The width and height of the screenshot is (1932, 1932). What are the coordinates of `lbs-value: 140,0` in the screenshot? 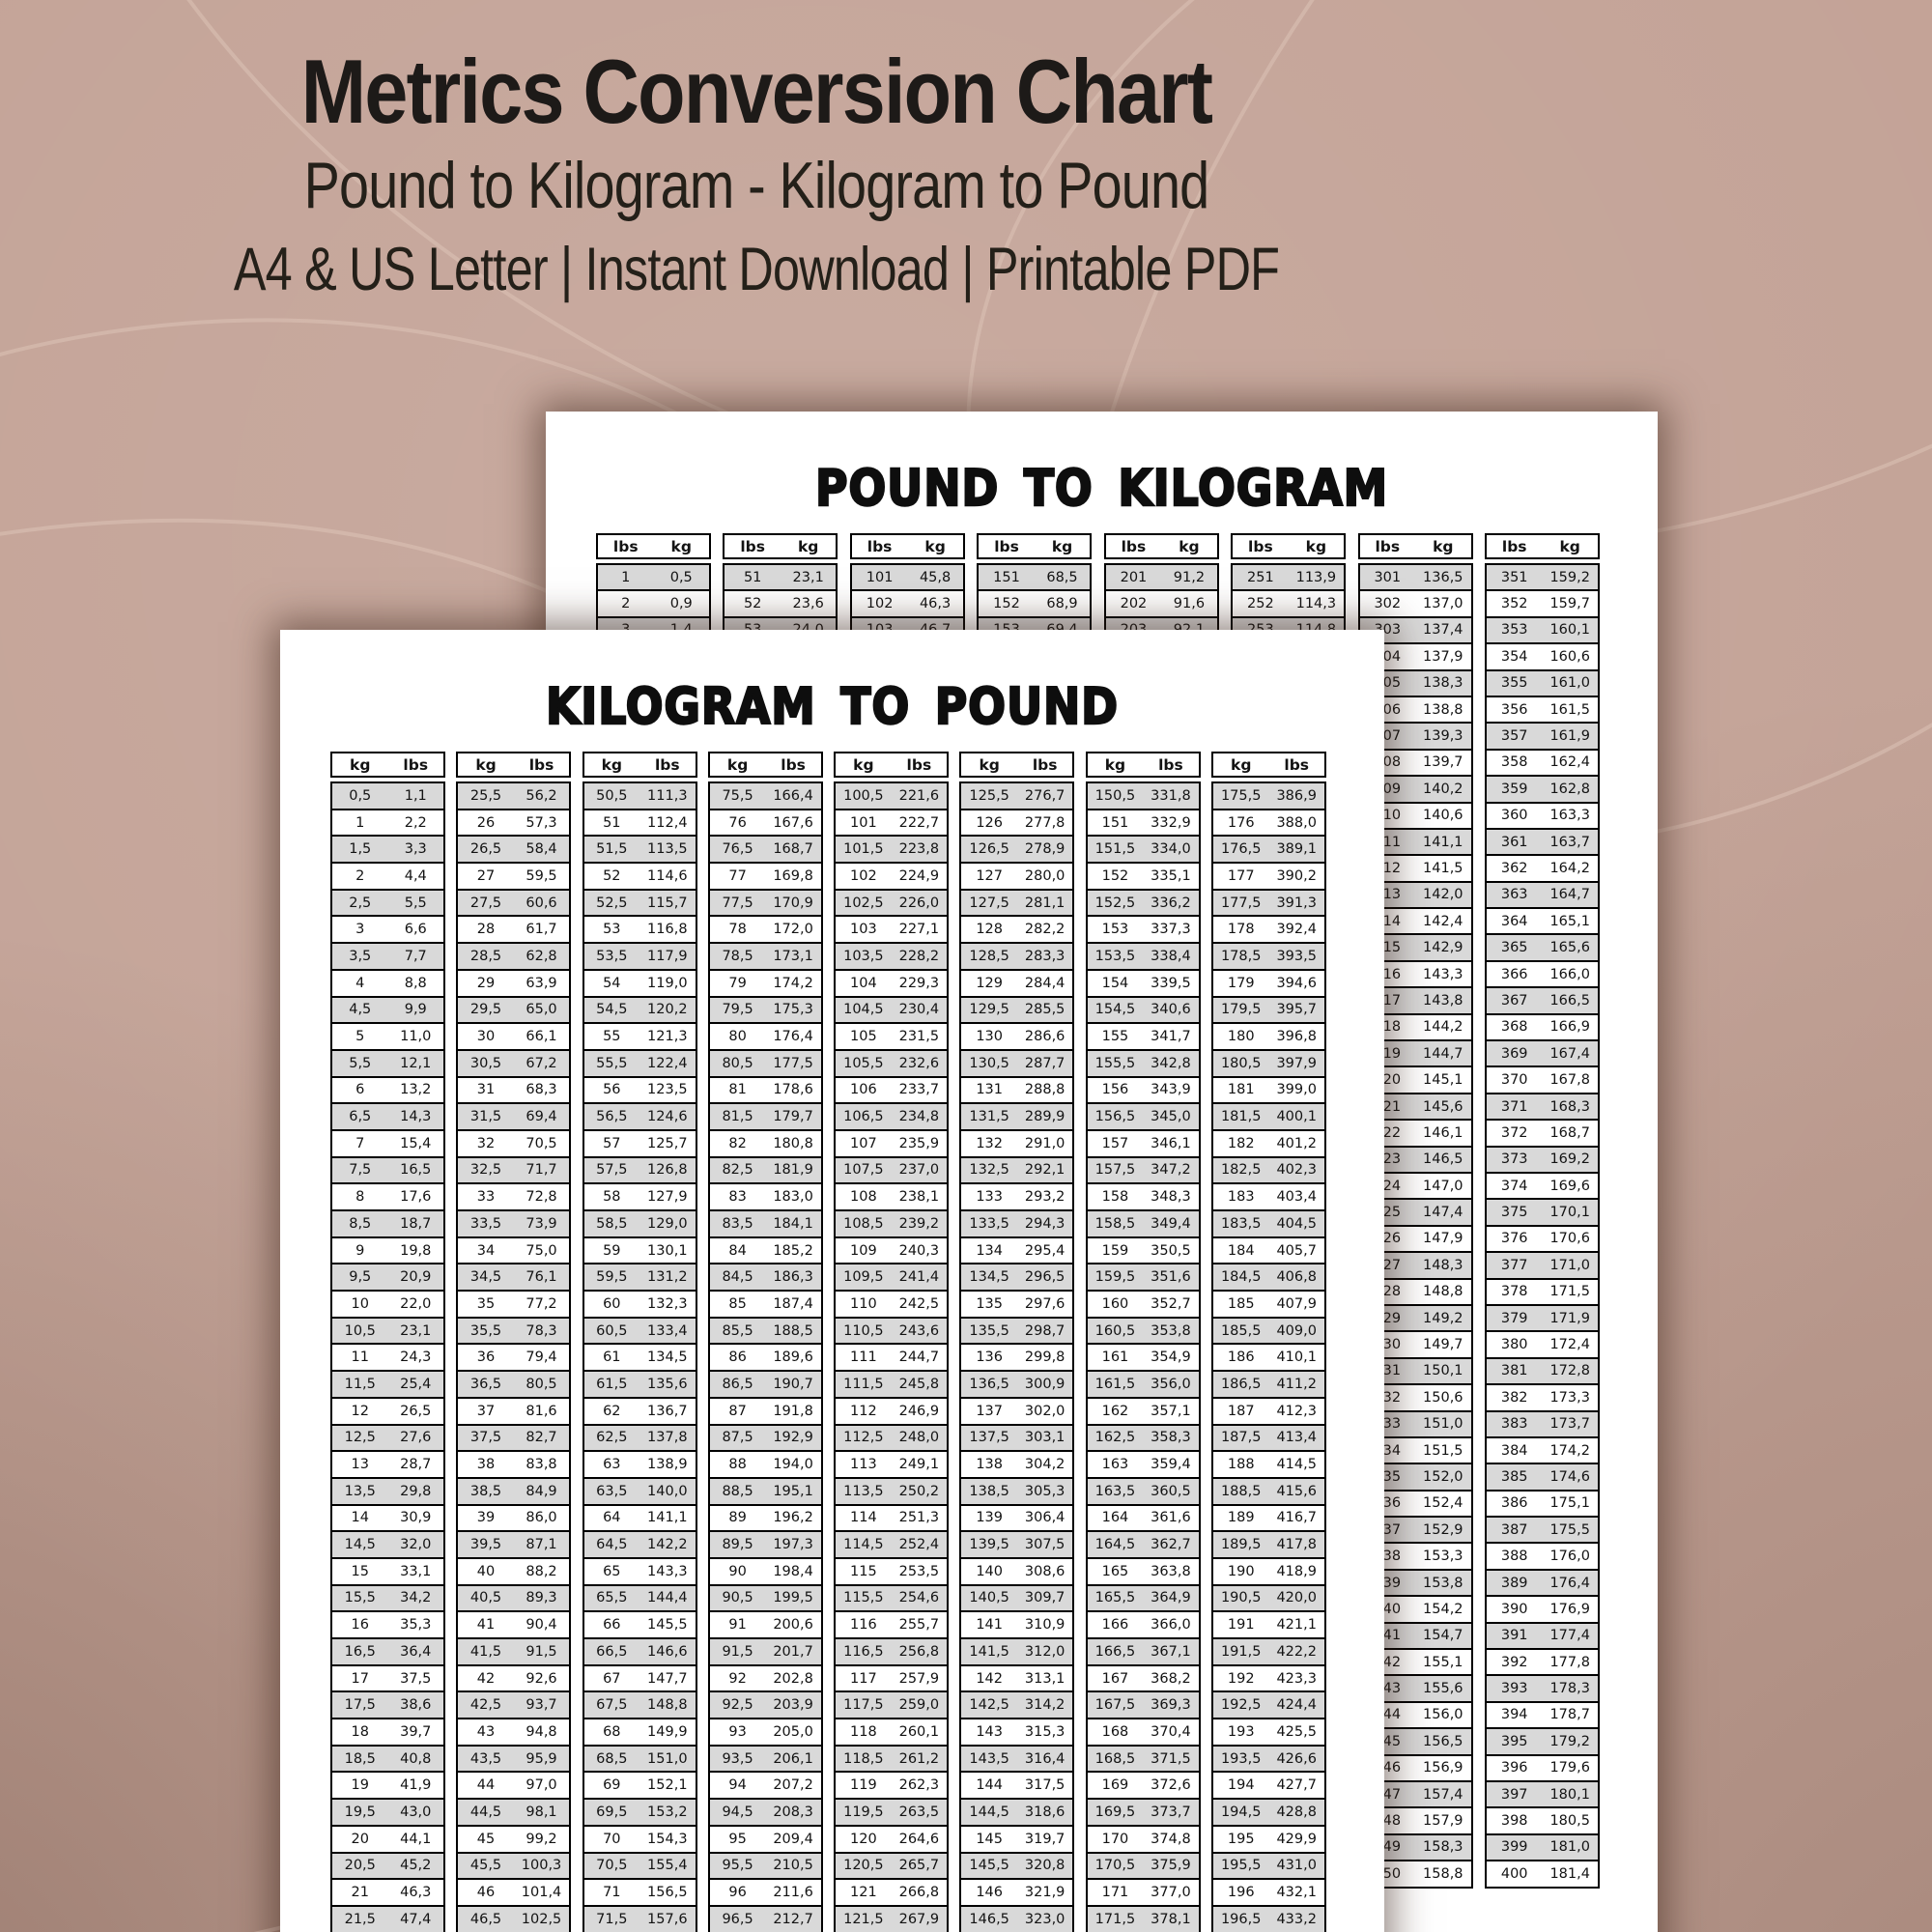 It's located at (667, 1491).